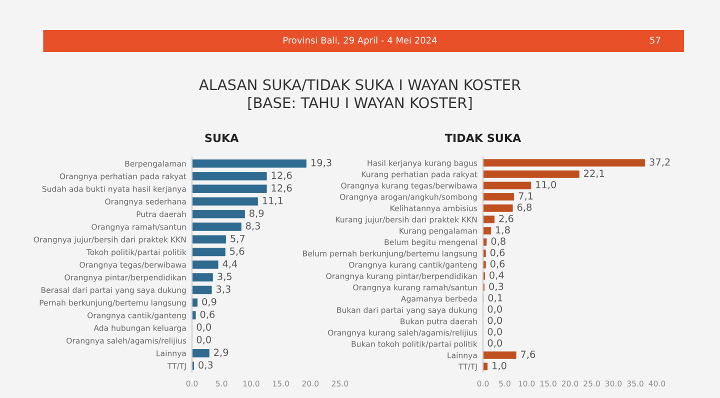 The width and height of the screenshot is (720, 398). Describe the element at coordinates (321, 163) in the screenshot. I see `data-label: 19,3` at that location.